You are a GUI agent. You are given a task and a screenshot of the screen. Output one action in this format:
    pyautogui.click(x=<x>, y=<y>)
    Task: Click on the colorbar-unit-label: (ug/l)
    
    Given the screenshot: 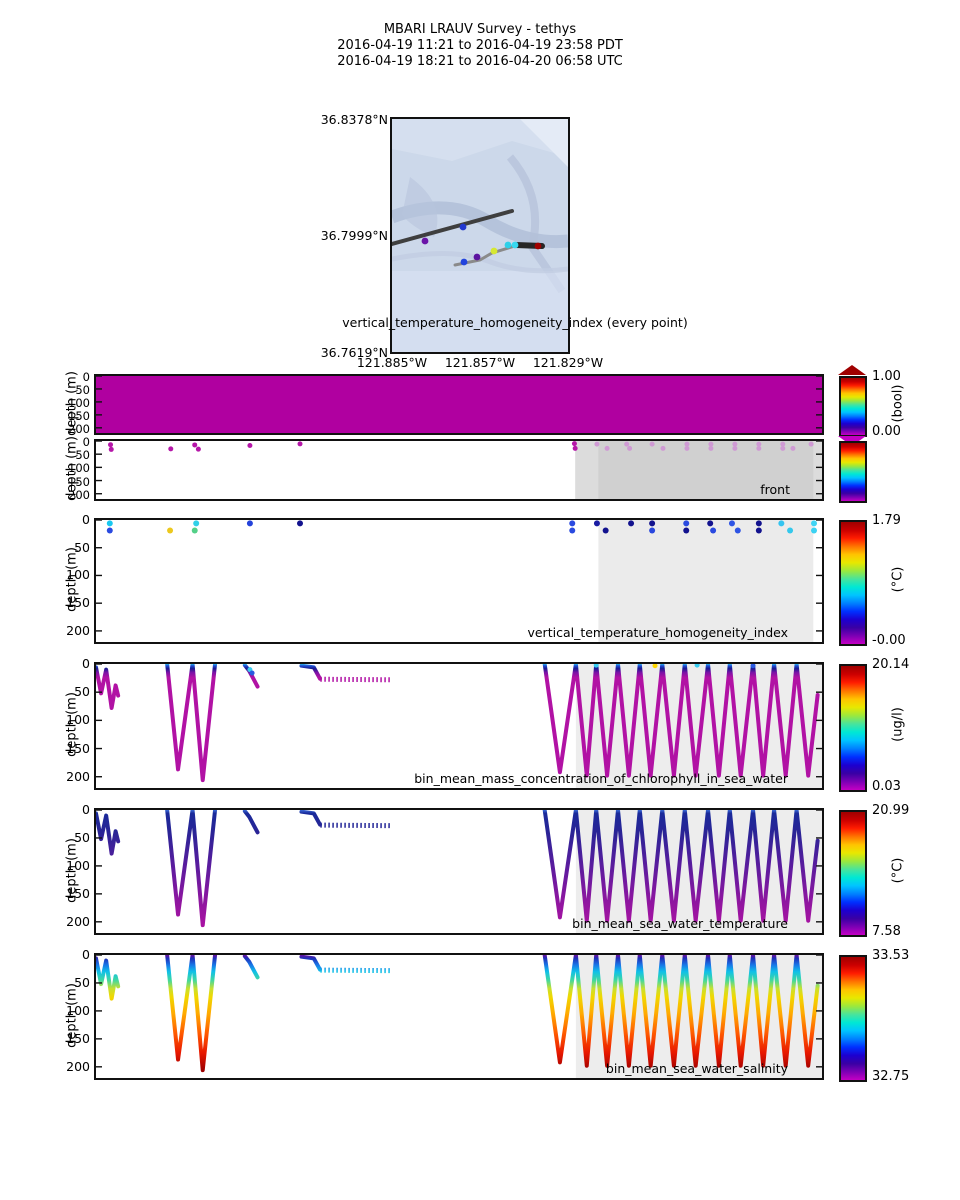 What is the action you would take?
    pyautogui.click(x=898, y=724)
    